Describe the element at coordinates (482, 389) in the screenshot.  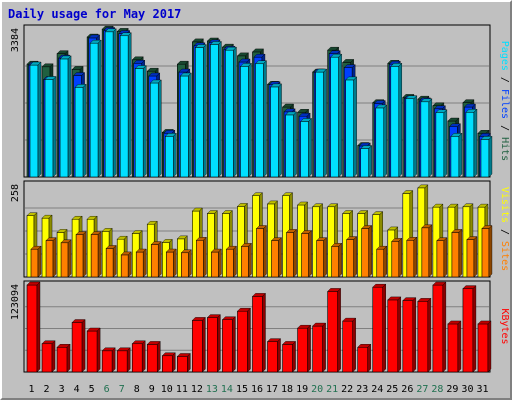
I see `x-tick-label-31: 31` at that location.